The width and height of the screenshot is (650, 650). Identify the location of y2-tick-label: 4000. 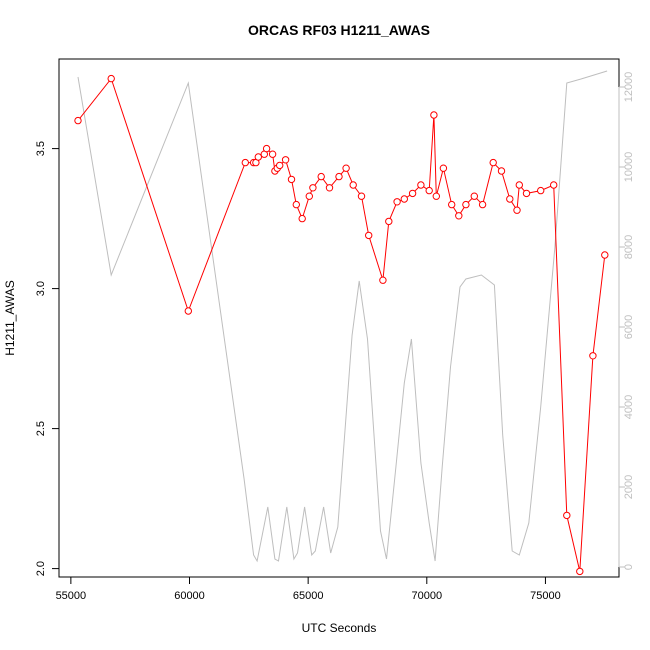
(629, 407).